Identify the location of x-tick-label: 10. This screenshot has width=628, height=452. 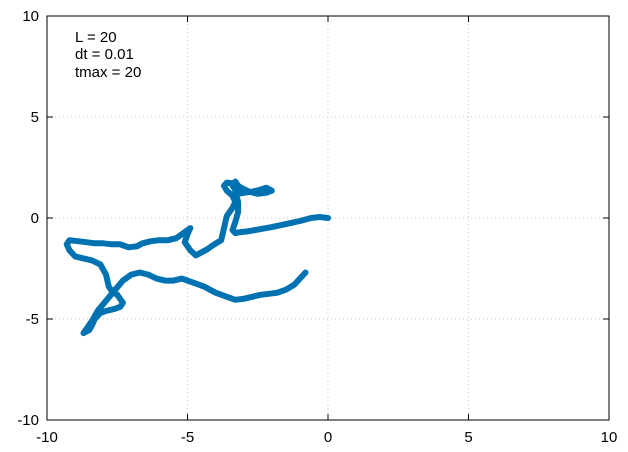
(609, 437).